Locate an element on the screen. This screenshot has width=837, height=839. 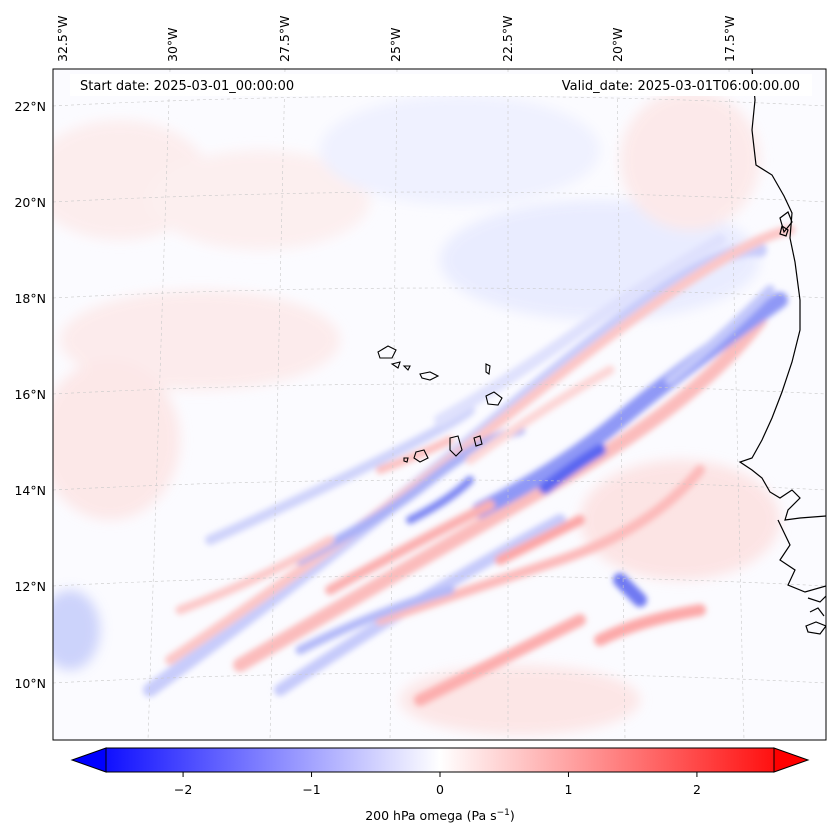
colorbar-ticks: −2 −1 0 1 2 is located at coordinates (437, 784).